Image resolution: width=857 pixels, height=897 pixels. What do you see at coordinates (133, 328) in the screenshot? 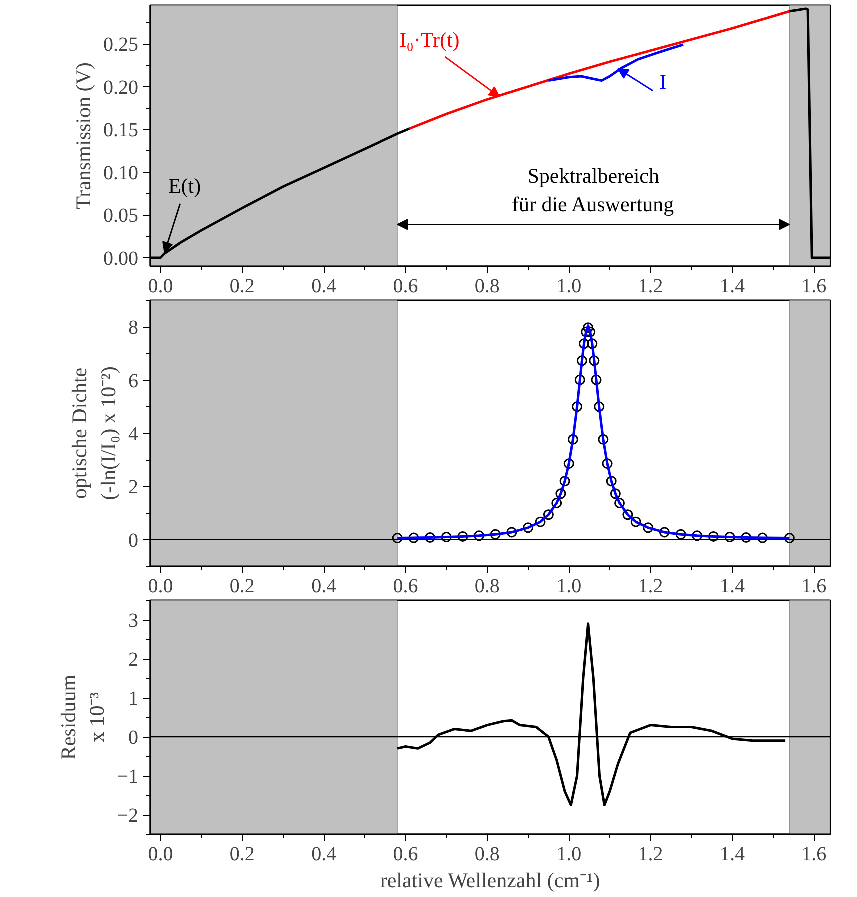
I see `y-tick-label: 8` at bounding box center [133, 328].